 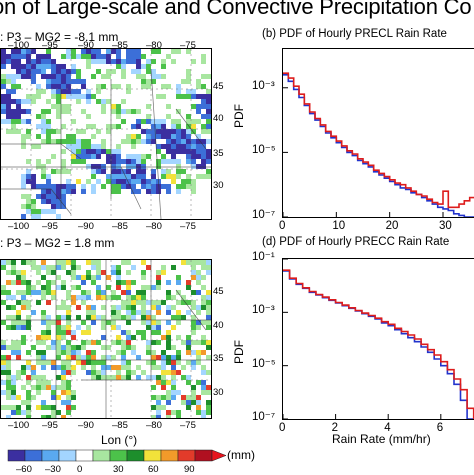 What do you see at coordinates (154, 45) in the screenshot?
I see `map-a-top-lon-tick: –80` at bounding box center [154, 45].